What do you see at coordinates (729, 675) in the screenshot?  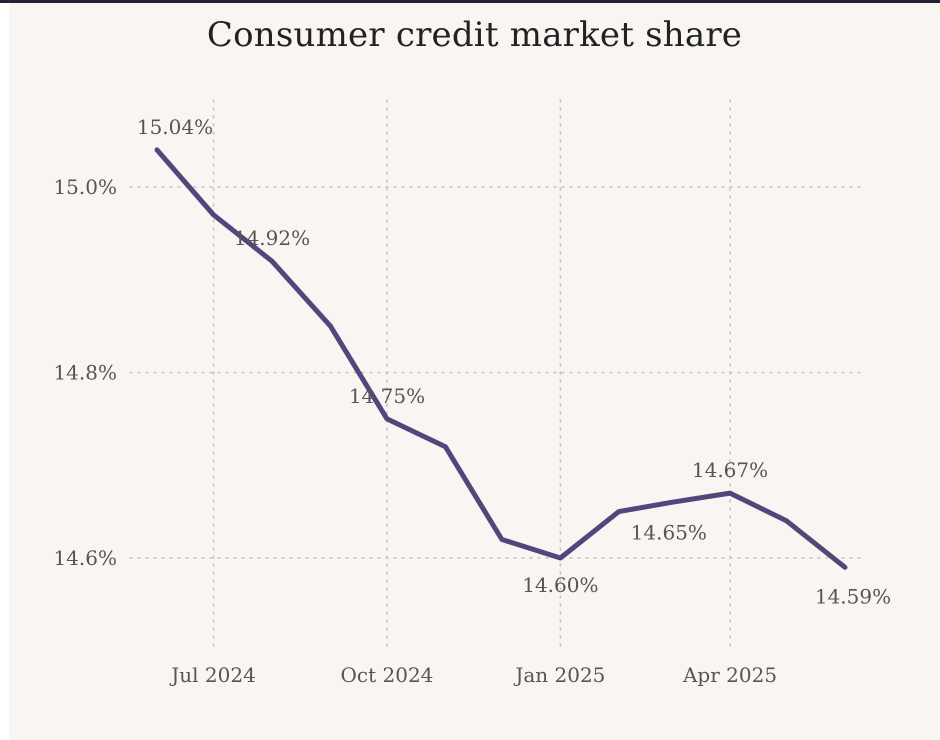 I see `x-tick-label: Apr 2025` at bounding box center [729, 675].